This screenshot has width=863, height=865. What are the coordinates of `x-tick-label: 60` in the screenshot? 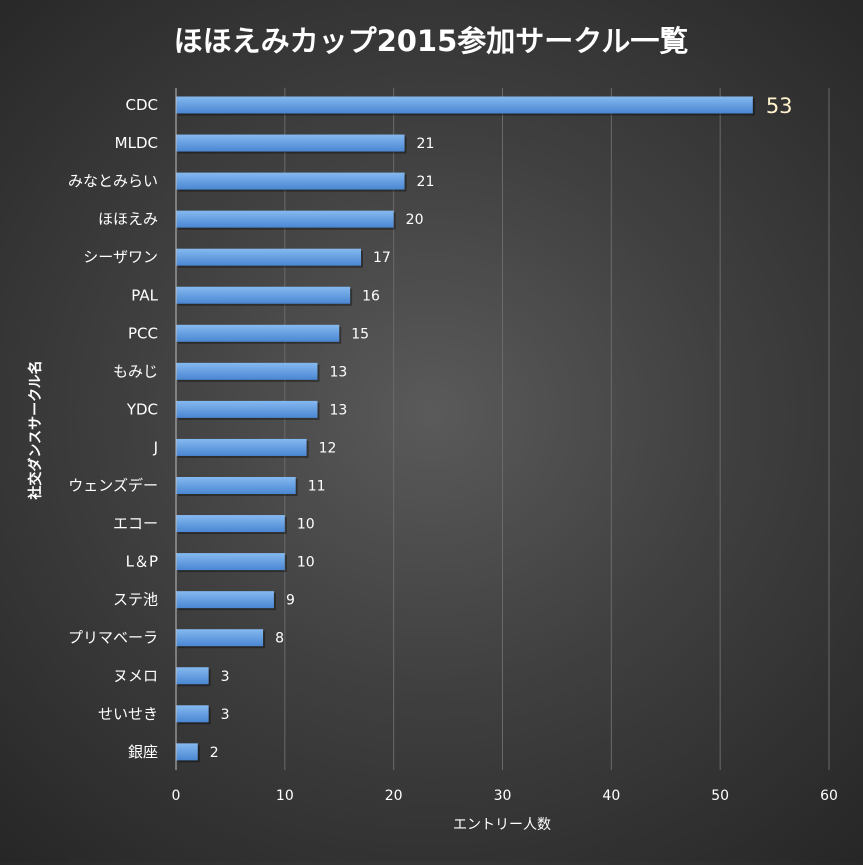 It's located at (829, 796).